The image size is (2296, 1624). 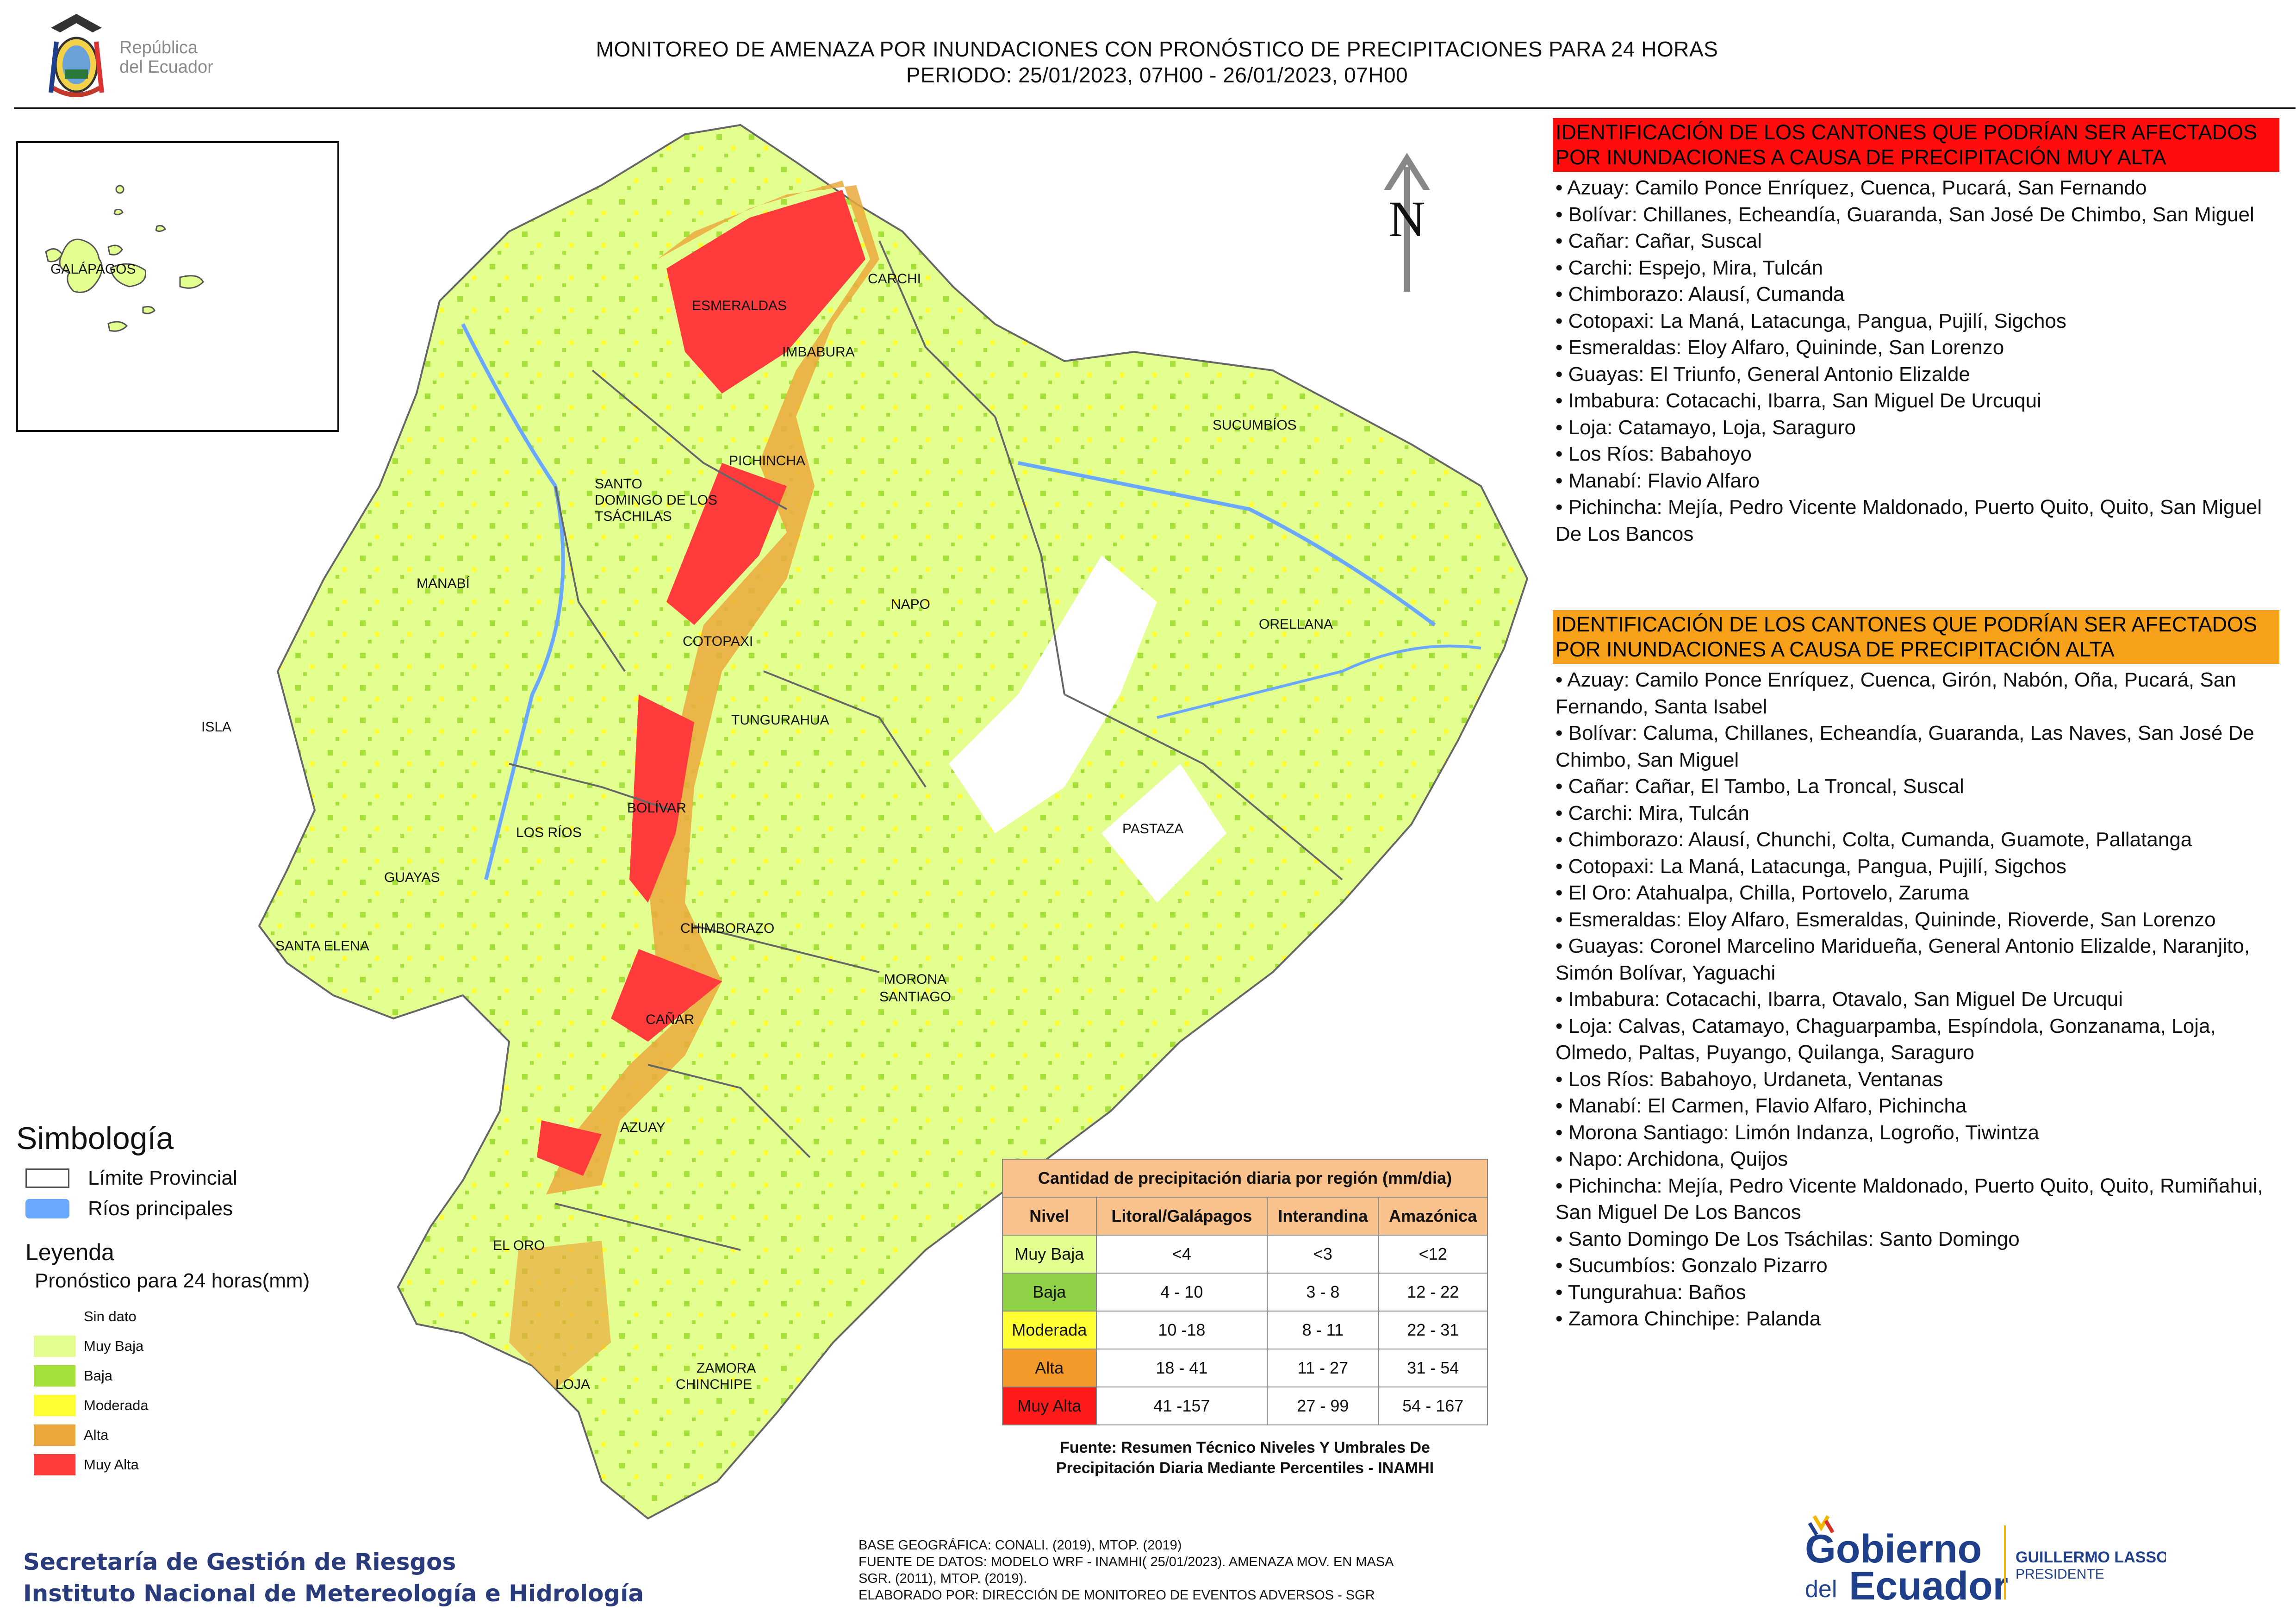 What do you see at coordinates (149, 310) in the screenshot?
I see `santa-fe-island` at bounding box center [149, 310].